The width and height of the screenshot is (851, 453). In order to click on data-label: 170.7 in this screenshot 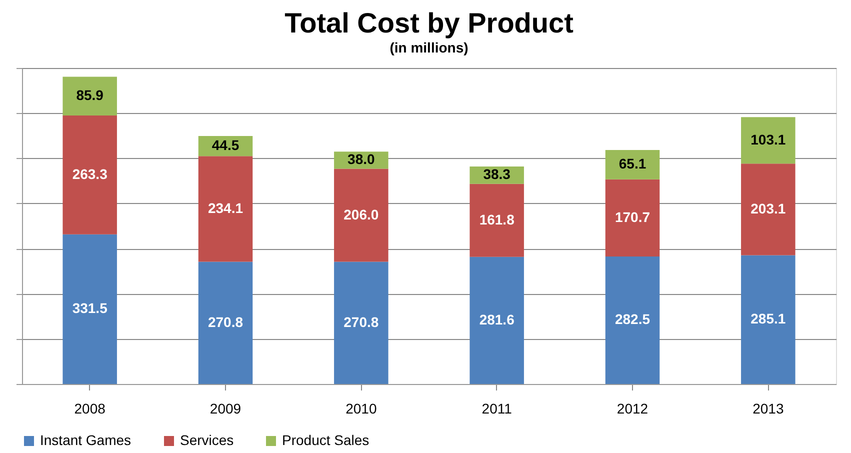, I will do `click(632, 216)`.